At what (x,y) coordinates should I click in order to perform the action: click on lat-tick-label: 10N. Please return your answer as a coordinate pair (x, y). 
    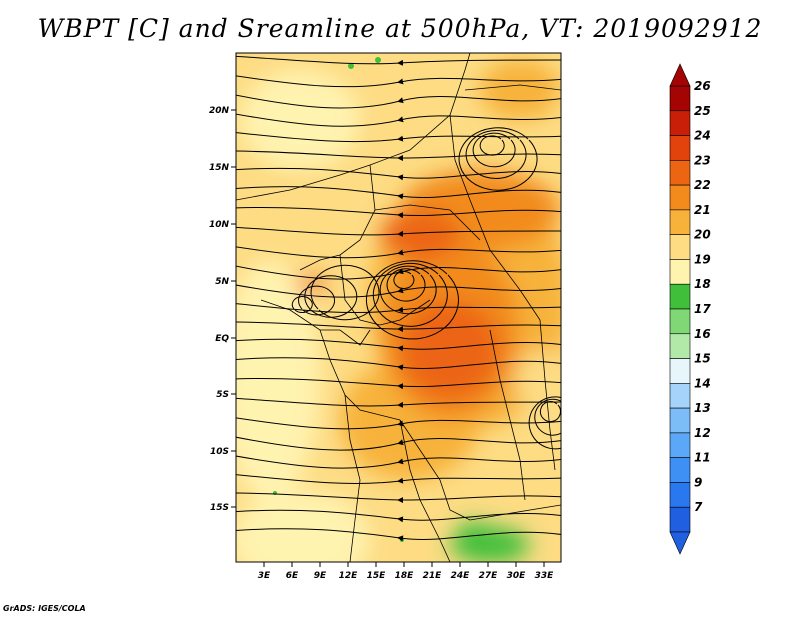
    Looking at the image, I should click on (219, 225).